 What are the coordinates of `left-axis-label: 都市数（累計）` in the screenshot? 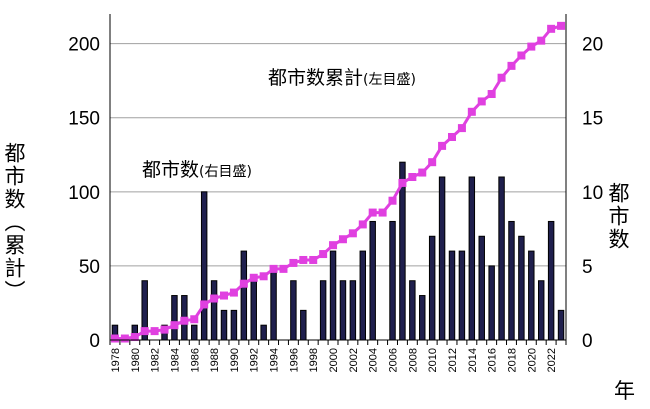 It's located at (14, 222).